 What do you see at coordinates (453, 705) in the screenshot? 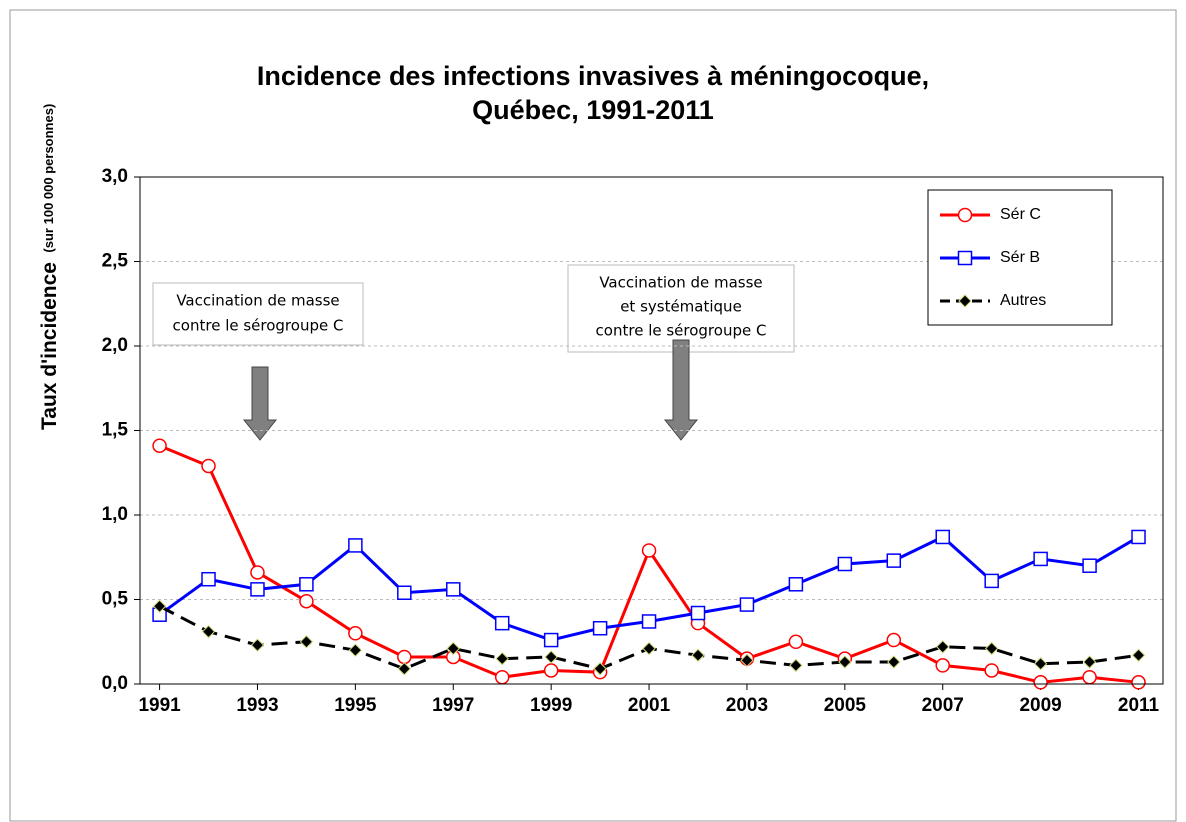
I see `x-tick-label: 1997` at bounding box center [453, 705].